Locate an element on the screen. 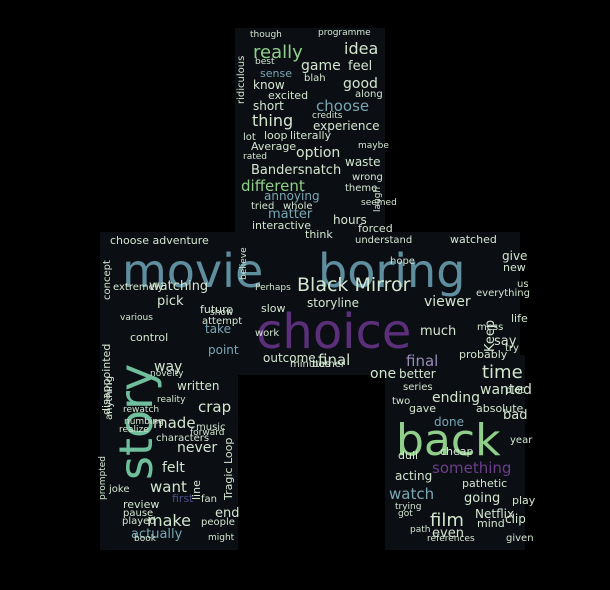 The image size is (610, 590). word-say: say is located at coordinates (505, 341).